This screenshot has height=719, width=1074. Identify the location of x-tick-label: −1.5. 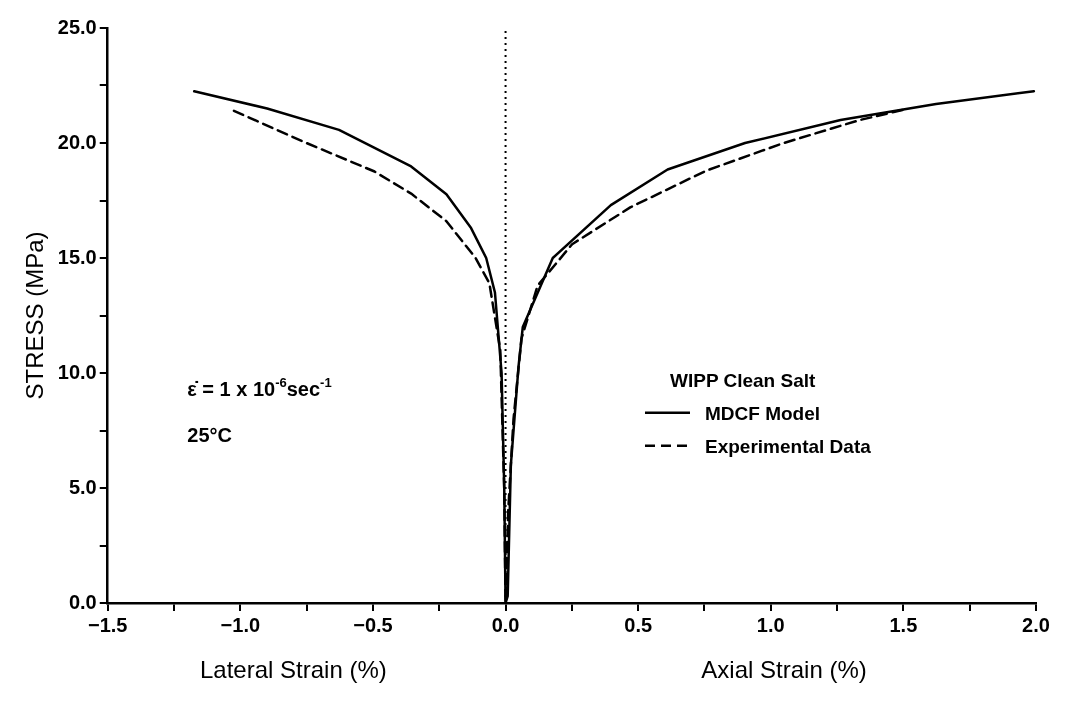
(107, 624).